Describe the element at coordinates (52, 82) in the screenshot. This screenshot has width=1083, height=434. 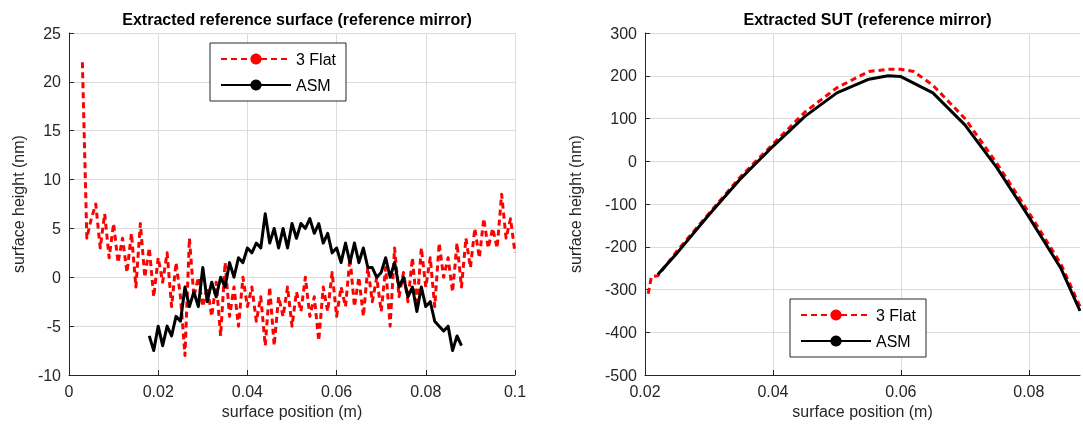
I see `y-tick-label: 20` at that location.